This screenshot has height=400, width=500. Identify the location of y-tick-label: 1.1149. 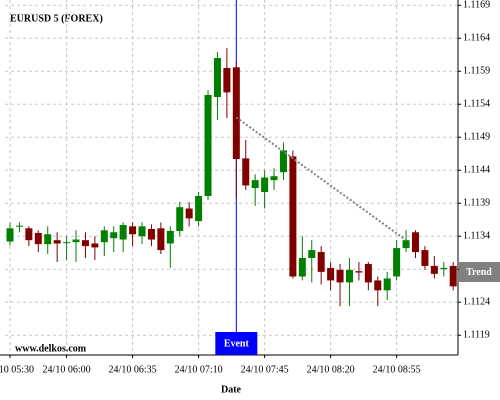
(476, 137).